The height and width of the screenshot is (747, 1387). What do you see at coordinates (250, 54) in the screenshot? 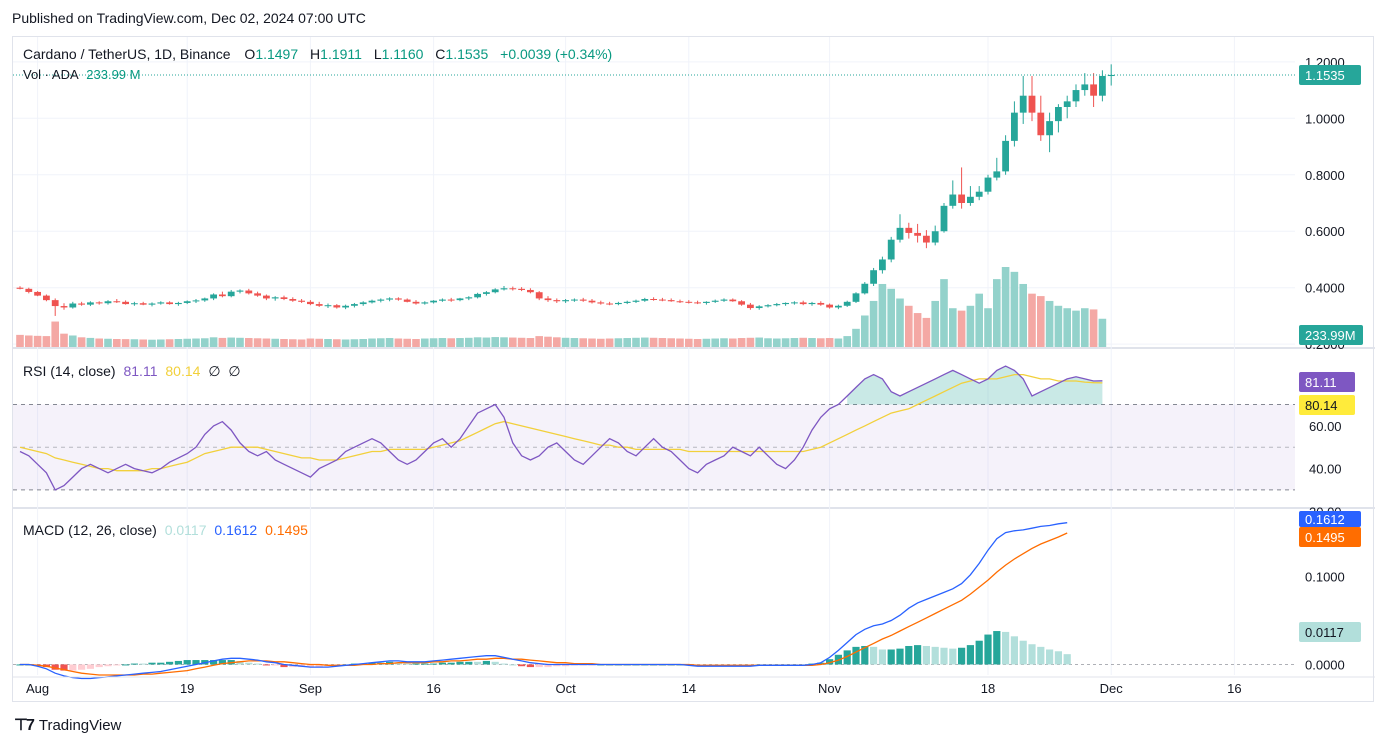
I see `legend-o-label: O` at bounding box center [250, 54].